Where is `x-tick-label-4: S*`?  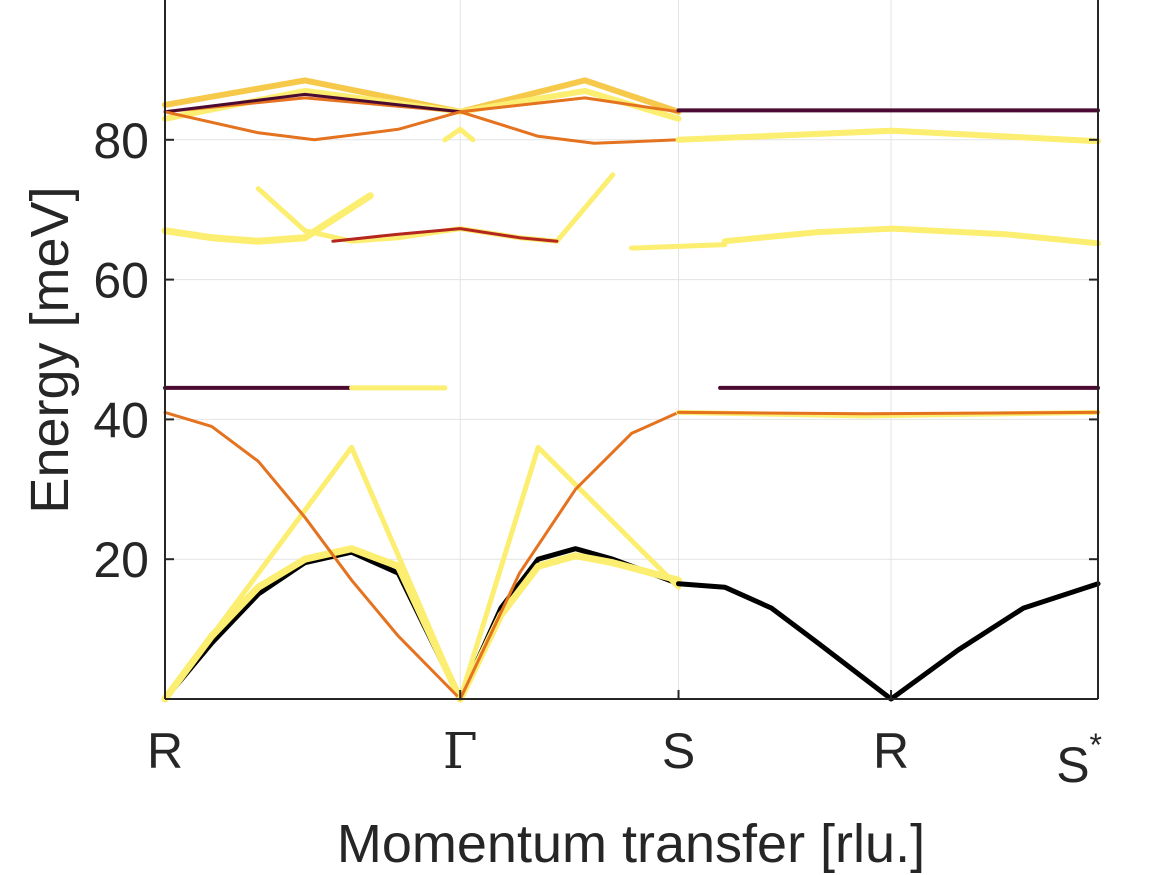
x-tick-label-4: S* is located at coordinates (1079, 760).